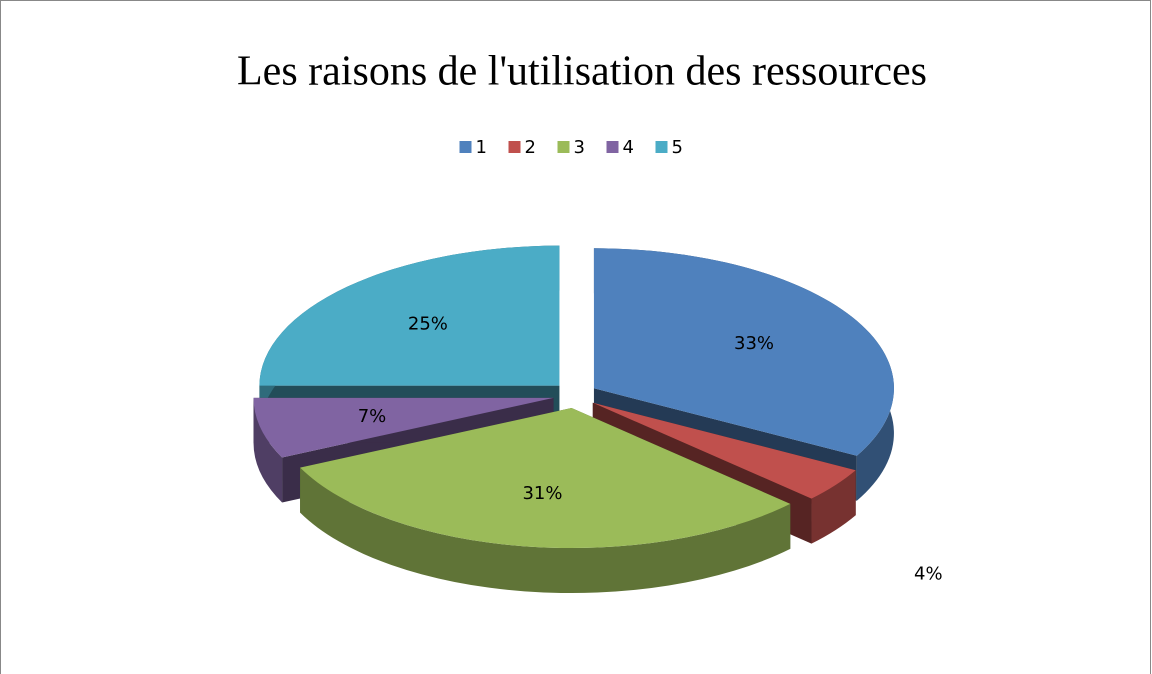  What do you see at coordinates (628, 147) in the screenshot?
I see `legend-label: 4` at bounding box center [628, 147].